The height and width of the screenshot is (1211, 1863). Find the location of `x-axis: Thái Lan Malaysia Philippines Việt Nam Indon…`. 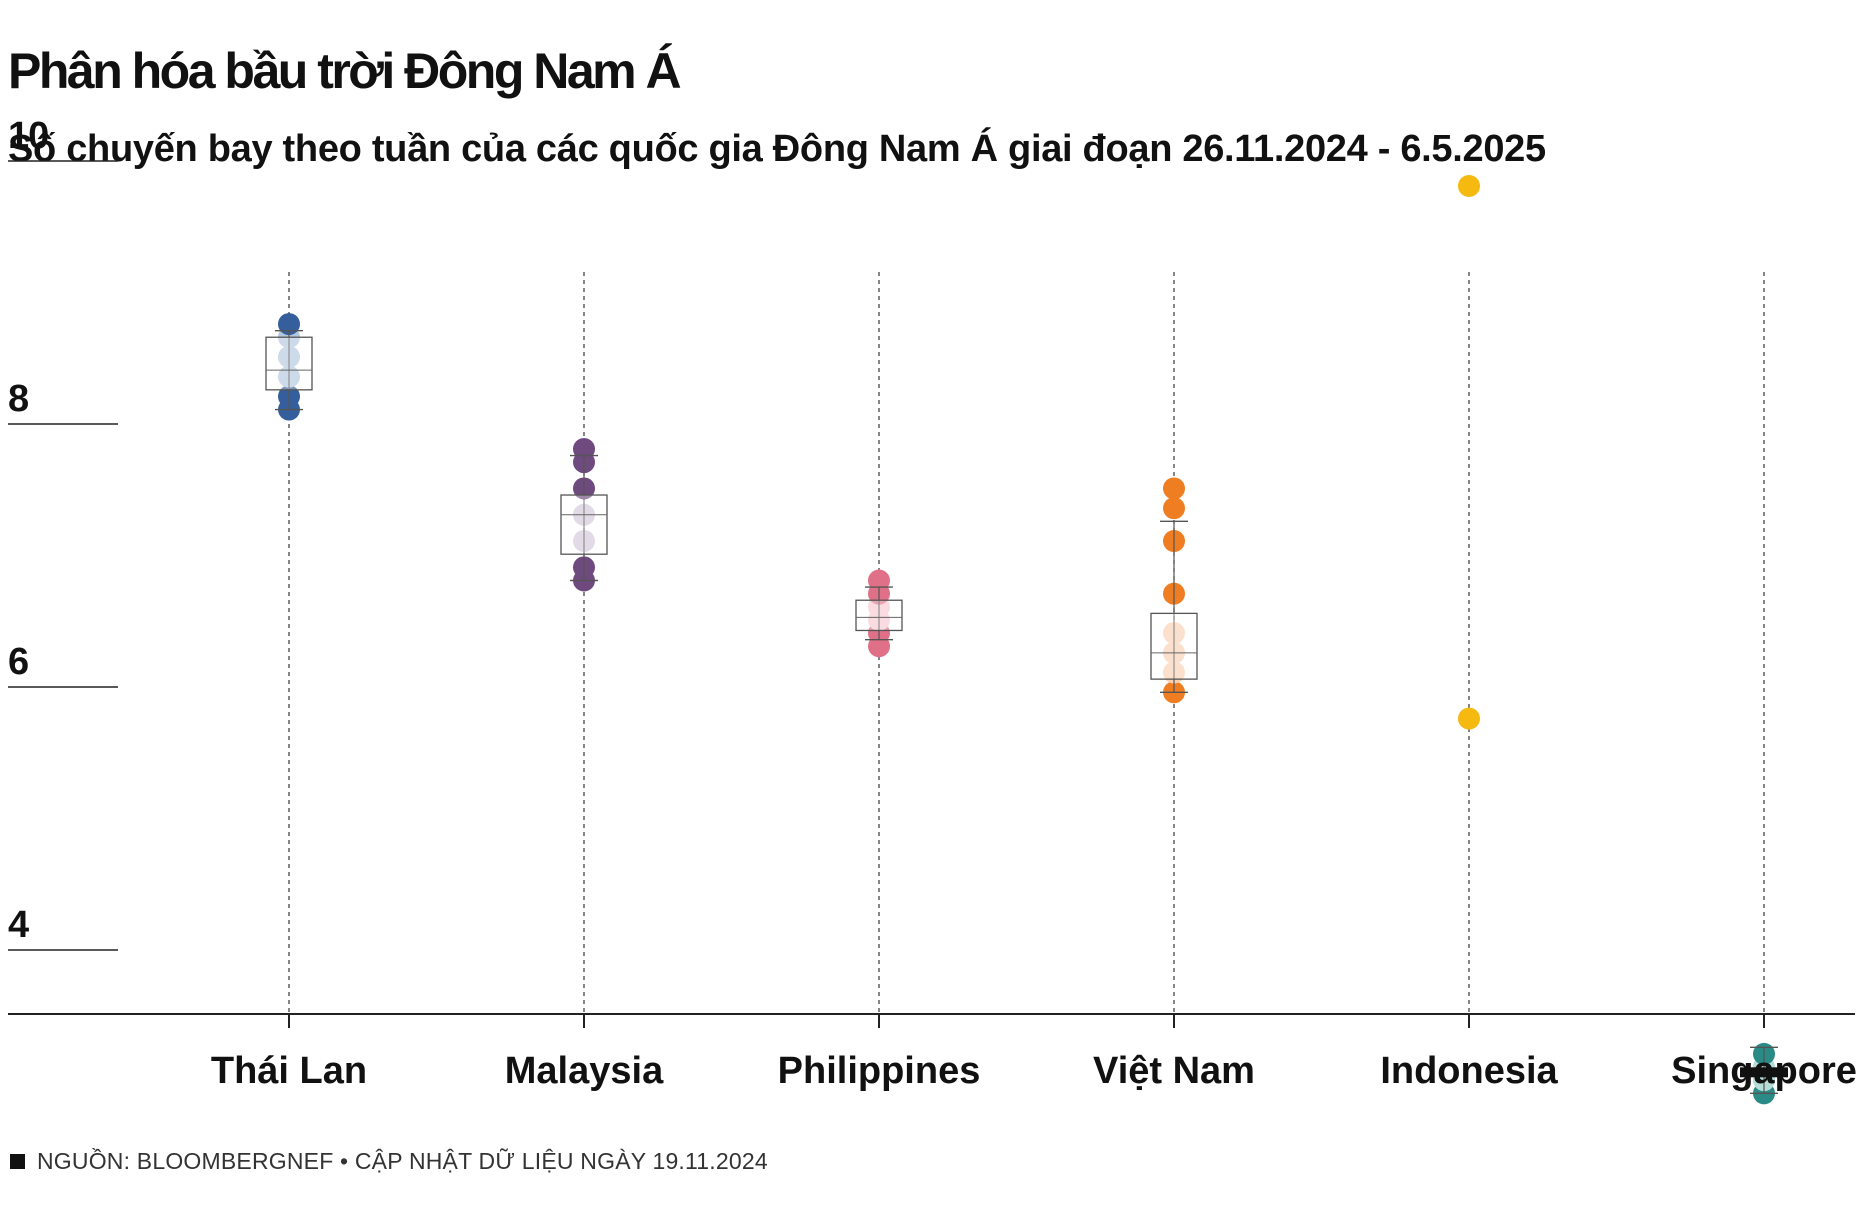

x-axis: Thái Lan Malaysia Philippines Việt Nam Indon… is located at coordinates (932, 1052).